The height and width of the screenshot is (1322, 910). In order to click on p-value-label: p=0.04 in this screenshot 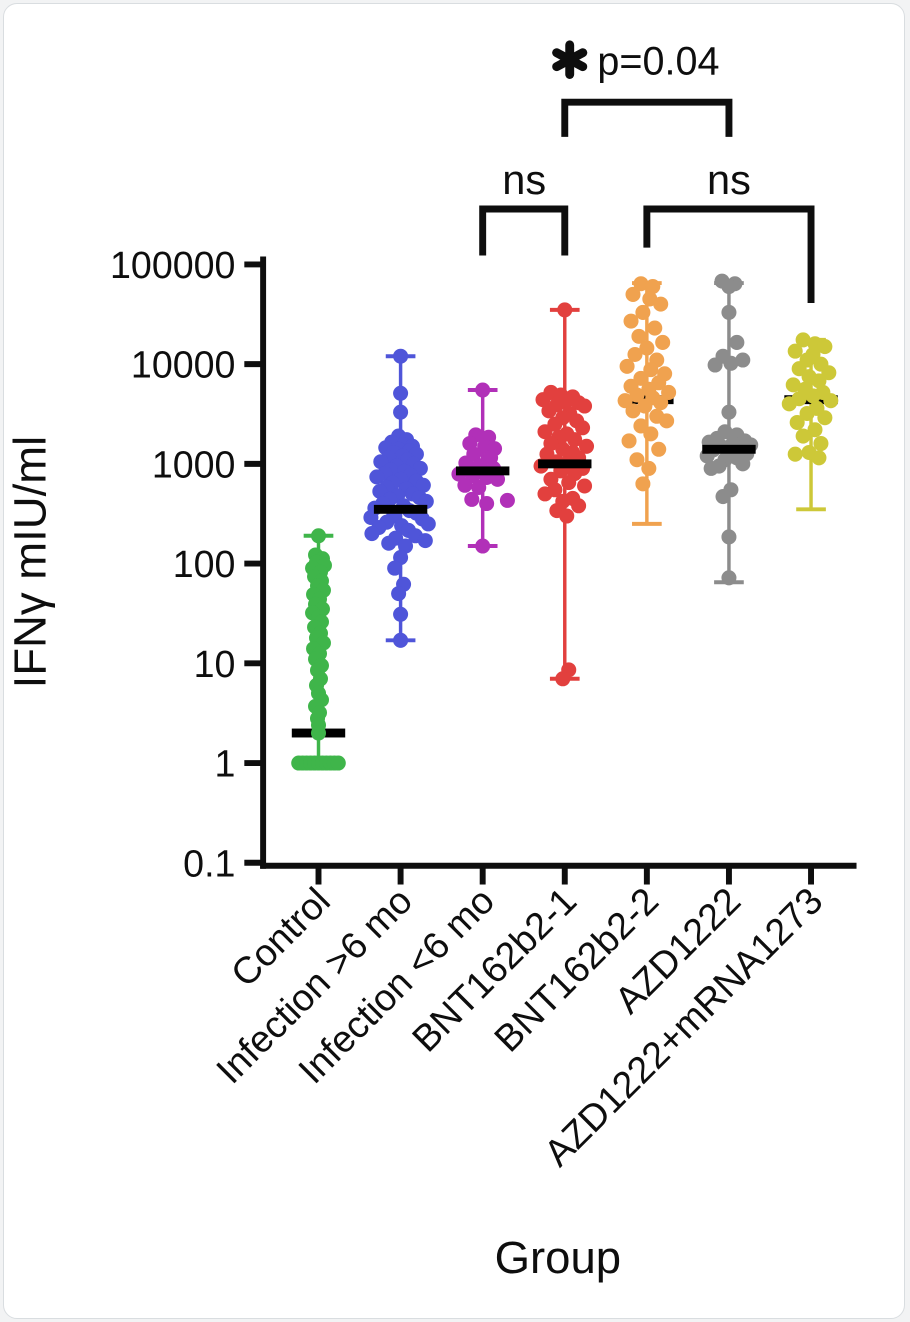, I will do `click(658, 62)`.